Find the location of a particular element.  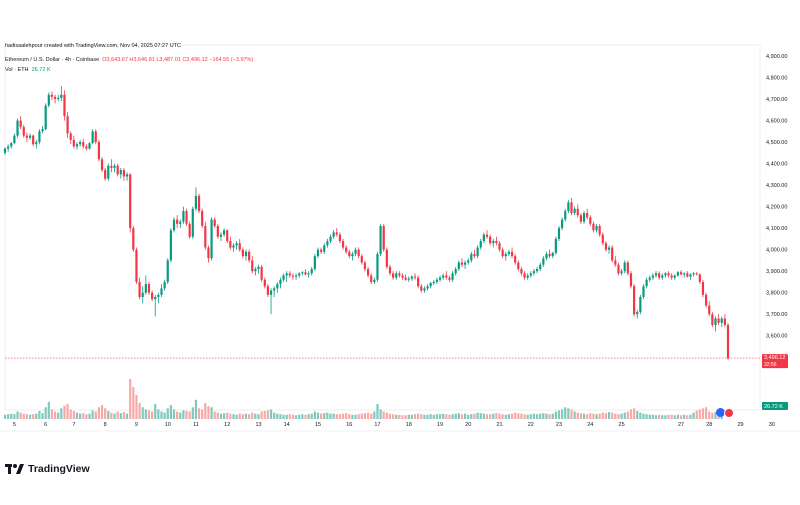

x-tick-label: 29 is located at coordinates (740, 425).